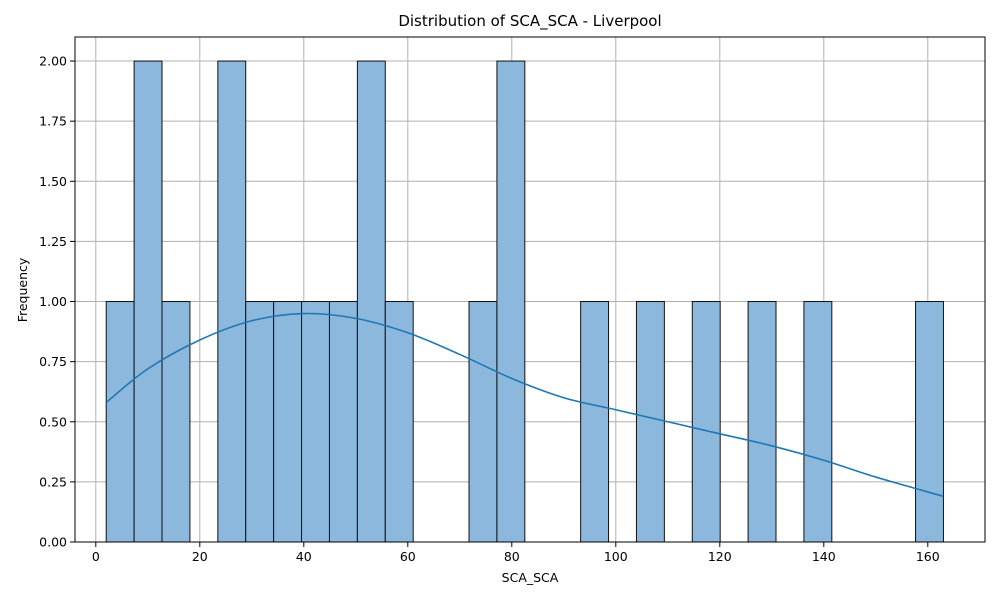 This screenshot has height=600, width=1000. What do you see at coordinates (53, 301) in the screenshot?
I see `y-tick-label: 1.00` at bounding box center [53, 301].